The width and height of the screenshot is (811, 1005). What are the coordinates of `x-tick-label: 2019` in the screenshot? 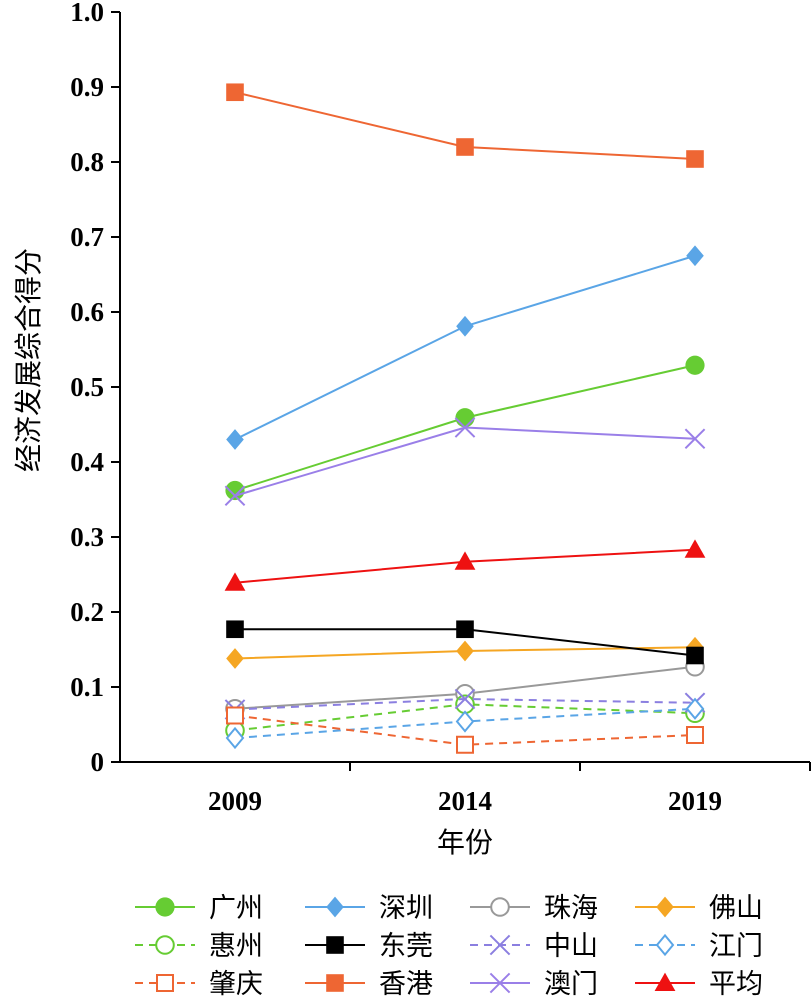 It's located at (695, 801).